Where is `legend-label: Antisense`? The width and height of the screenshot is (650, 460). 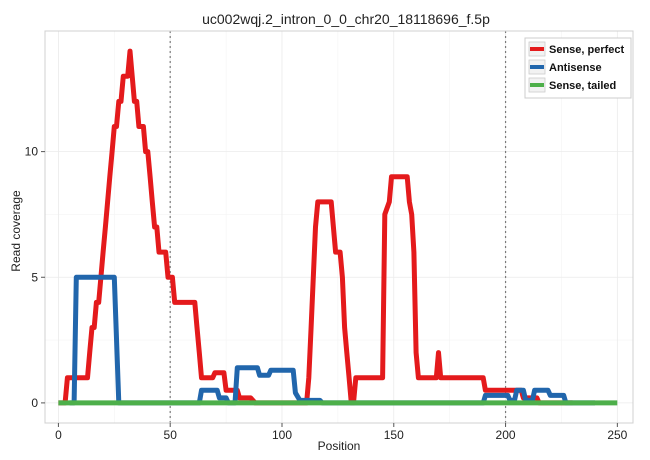
legend-label: Antisense is located at coordinates (575, 68).